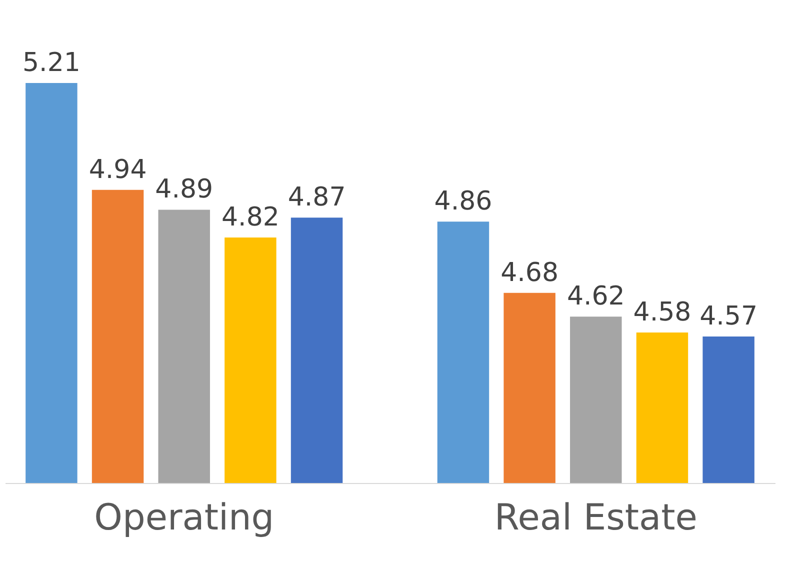 This screenshot has height=578, width=792. I want to click on data-label: 4.58, so click(662, 313).